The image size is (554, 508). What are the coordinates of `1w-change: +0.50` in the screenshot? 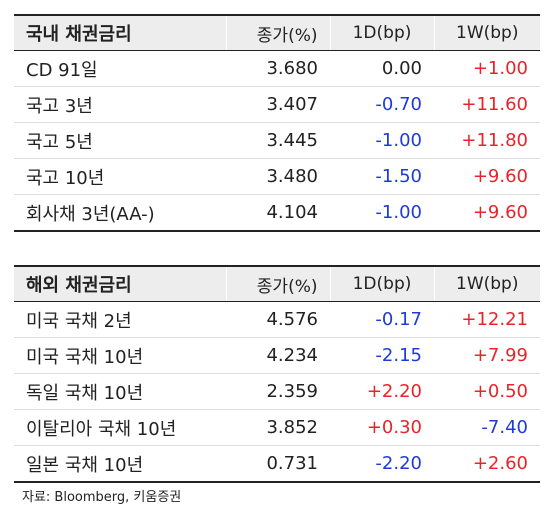 It's located at (487, 391).